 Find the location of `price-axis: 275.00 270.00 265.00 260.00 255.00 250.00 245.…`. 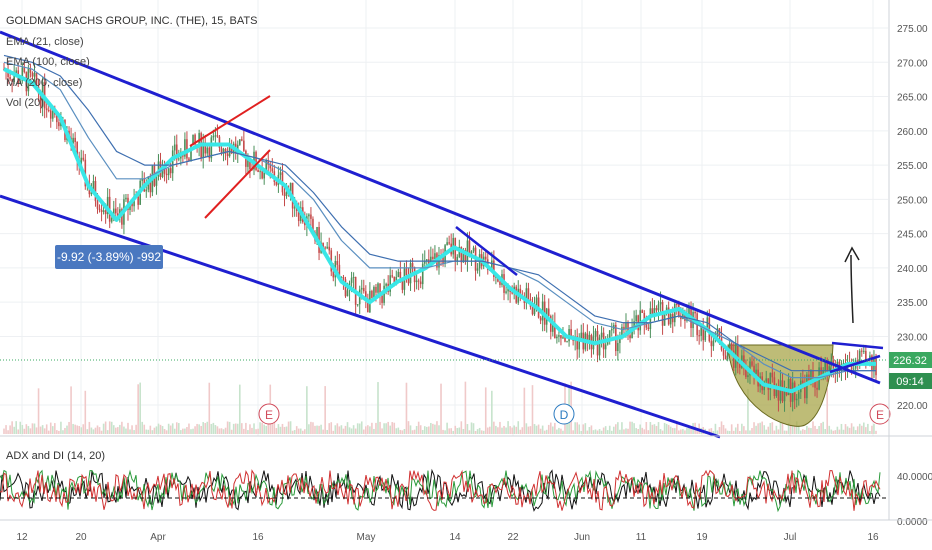

price-axis: 275.00 270.00 265.00 260.00 255.00 250.00 245.… is located at coordinates (910, 218).